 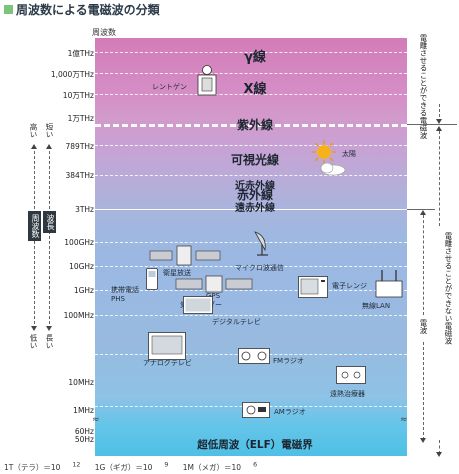 What do you see at coordinates (439, 113) in the screenshot?
I see `ionizing-bracket` at bounding box center [439, 113].